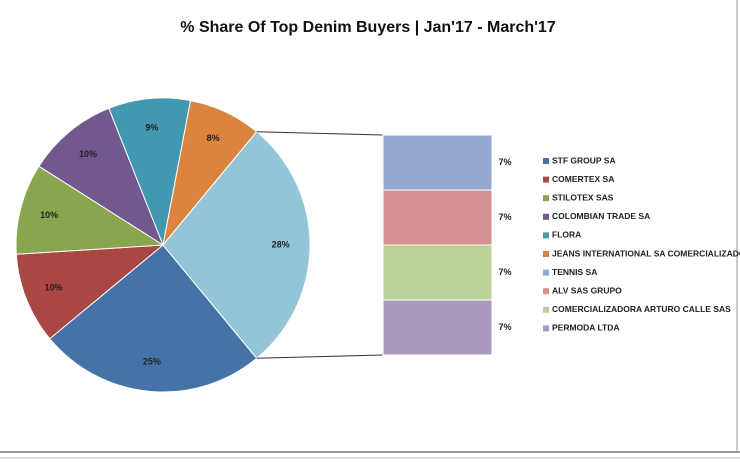 This screenshot has height=463, width=740. I want to click on legend-label: FLORA, so click(566, 235).